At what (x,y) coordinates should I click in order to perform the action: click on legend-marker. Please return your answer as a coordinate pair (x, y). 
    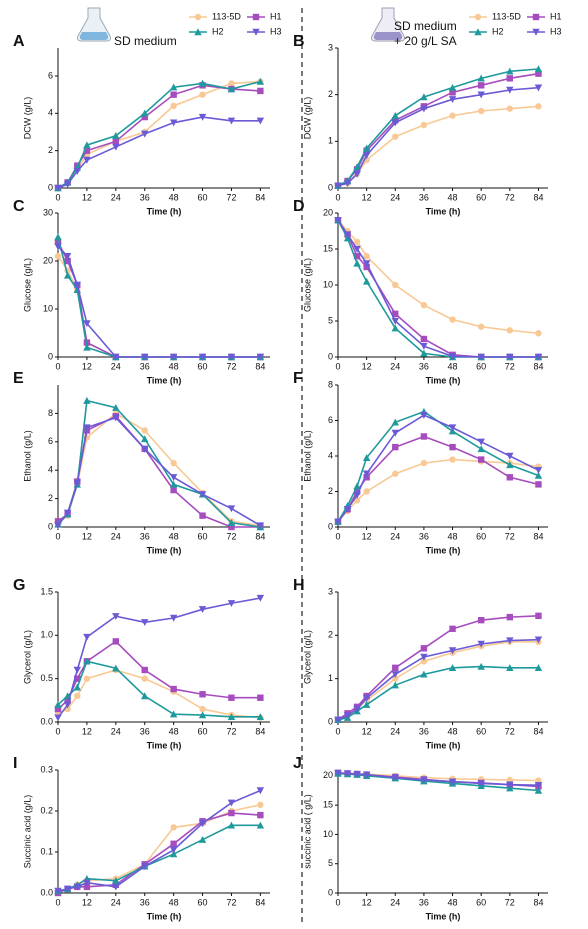
    Looking at the image, I should click on (198, 17).